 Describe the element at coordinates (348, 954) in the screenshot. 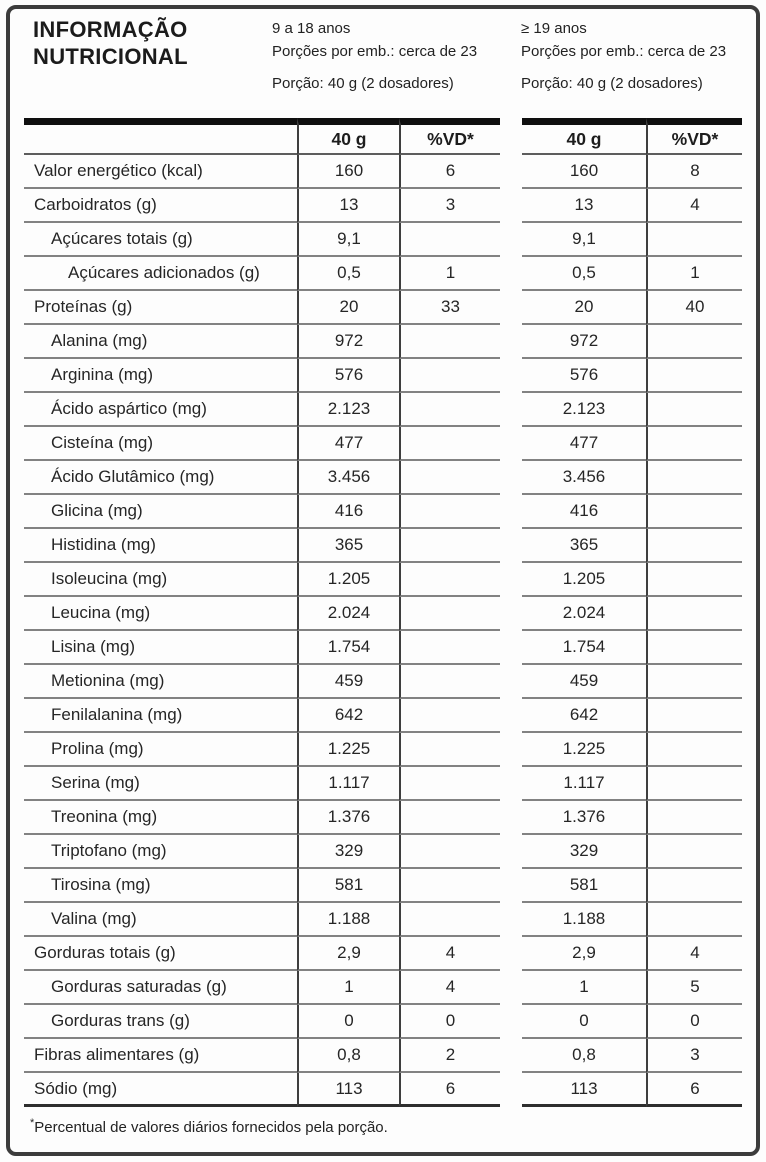

I see `value-amount-9a18: 2,9` at that location.